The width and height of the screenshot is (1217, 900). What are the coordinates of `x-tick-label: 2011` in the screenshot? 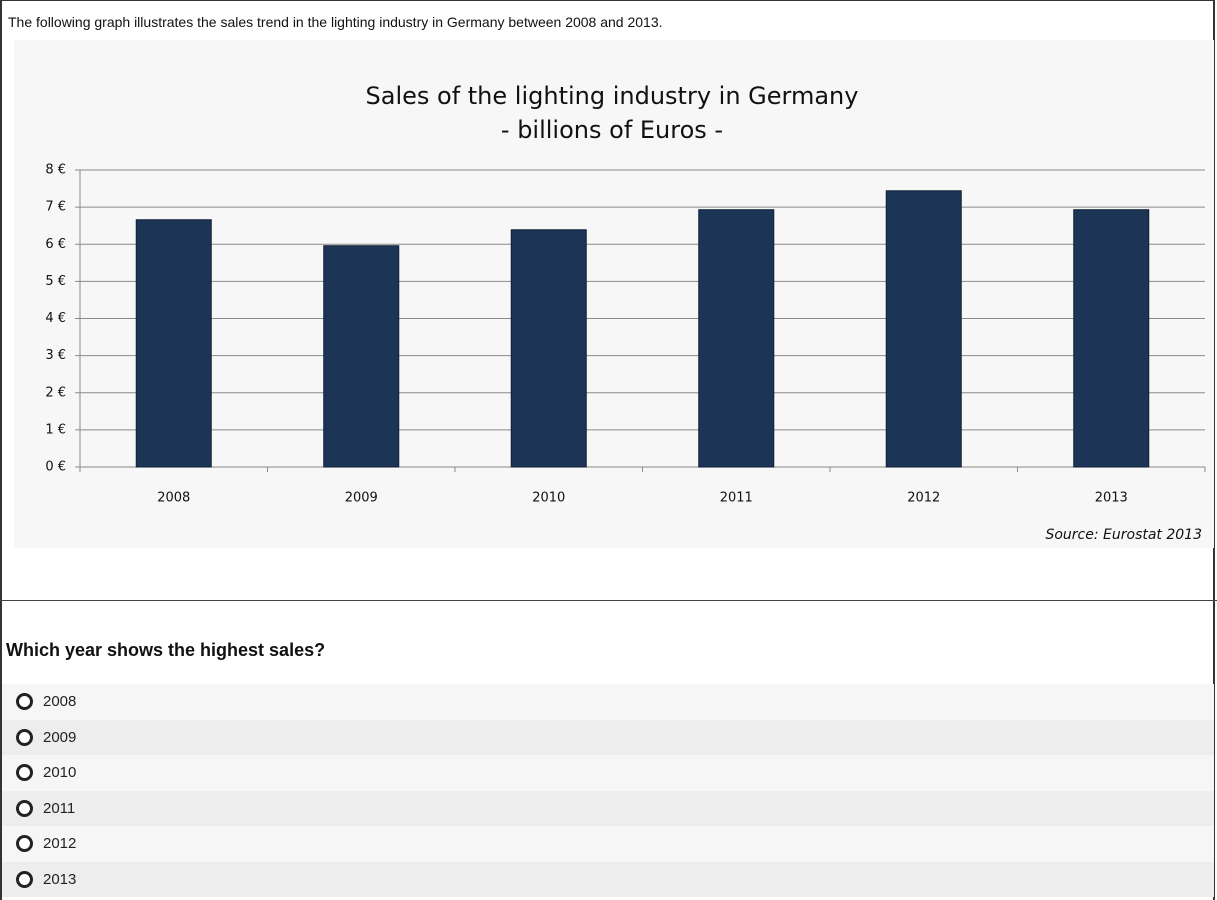 It's located at (736, 498).